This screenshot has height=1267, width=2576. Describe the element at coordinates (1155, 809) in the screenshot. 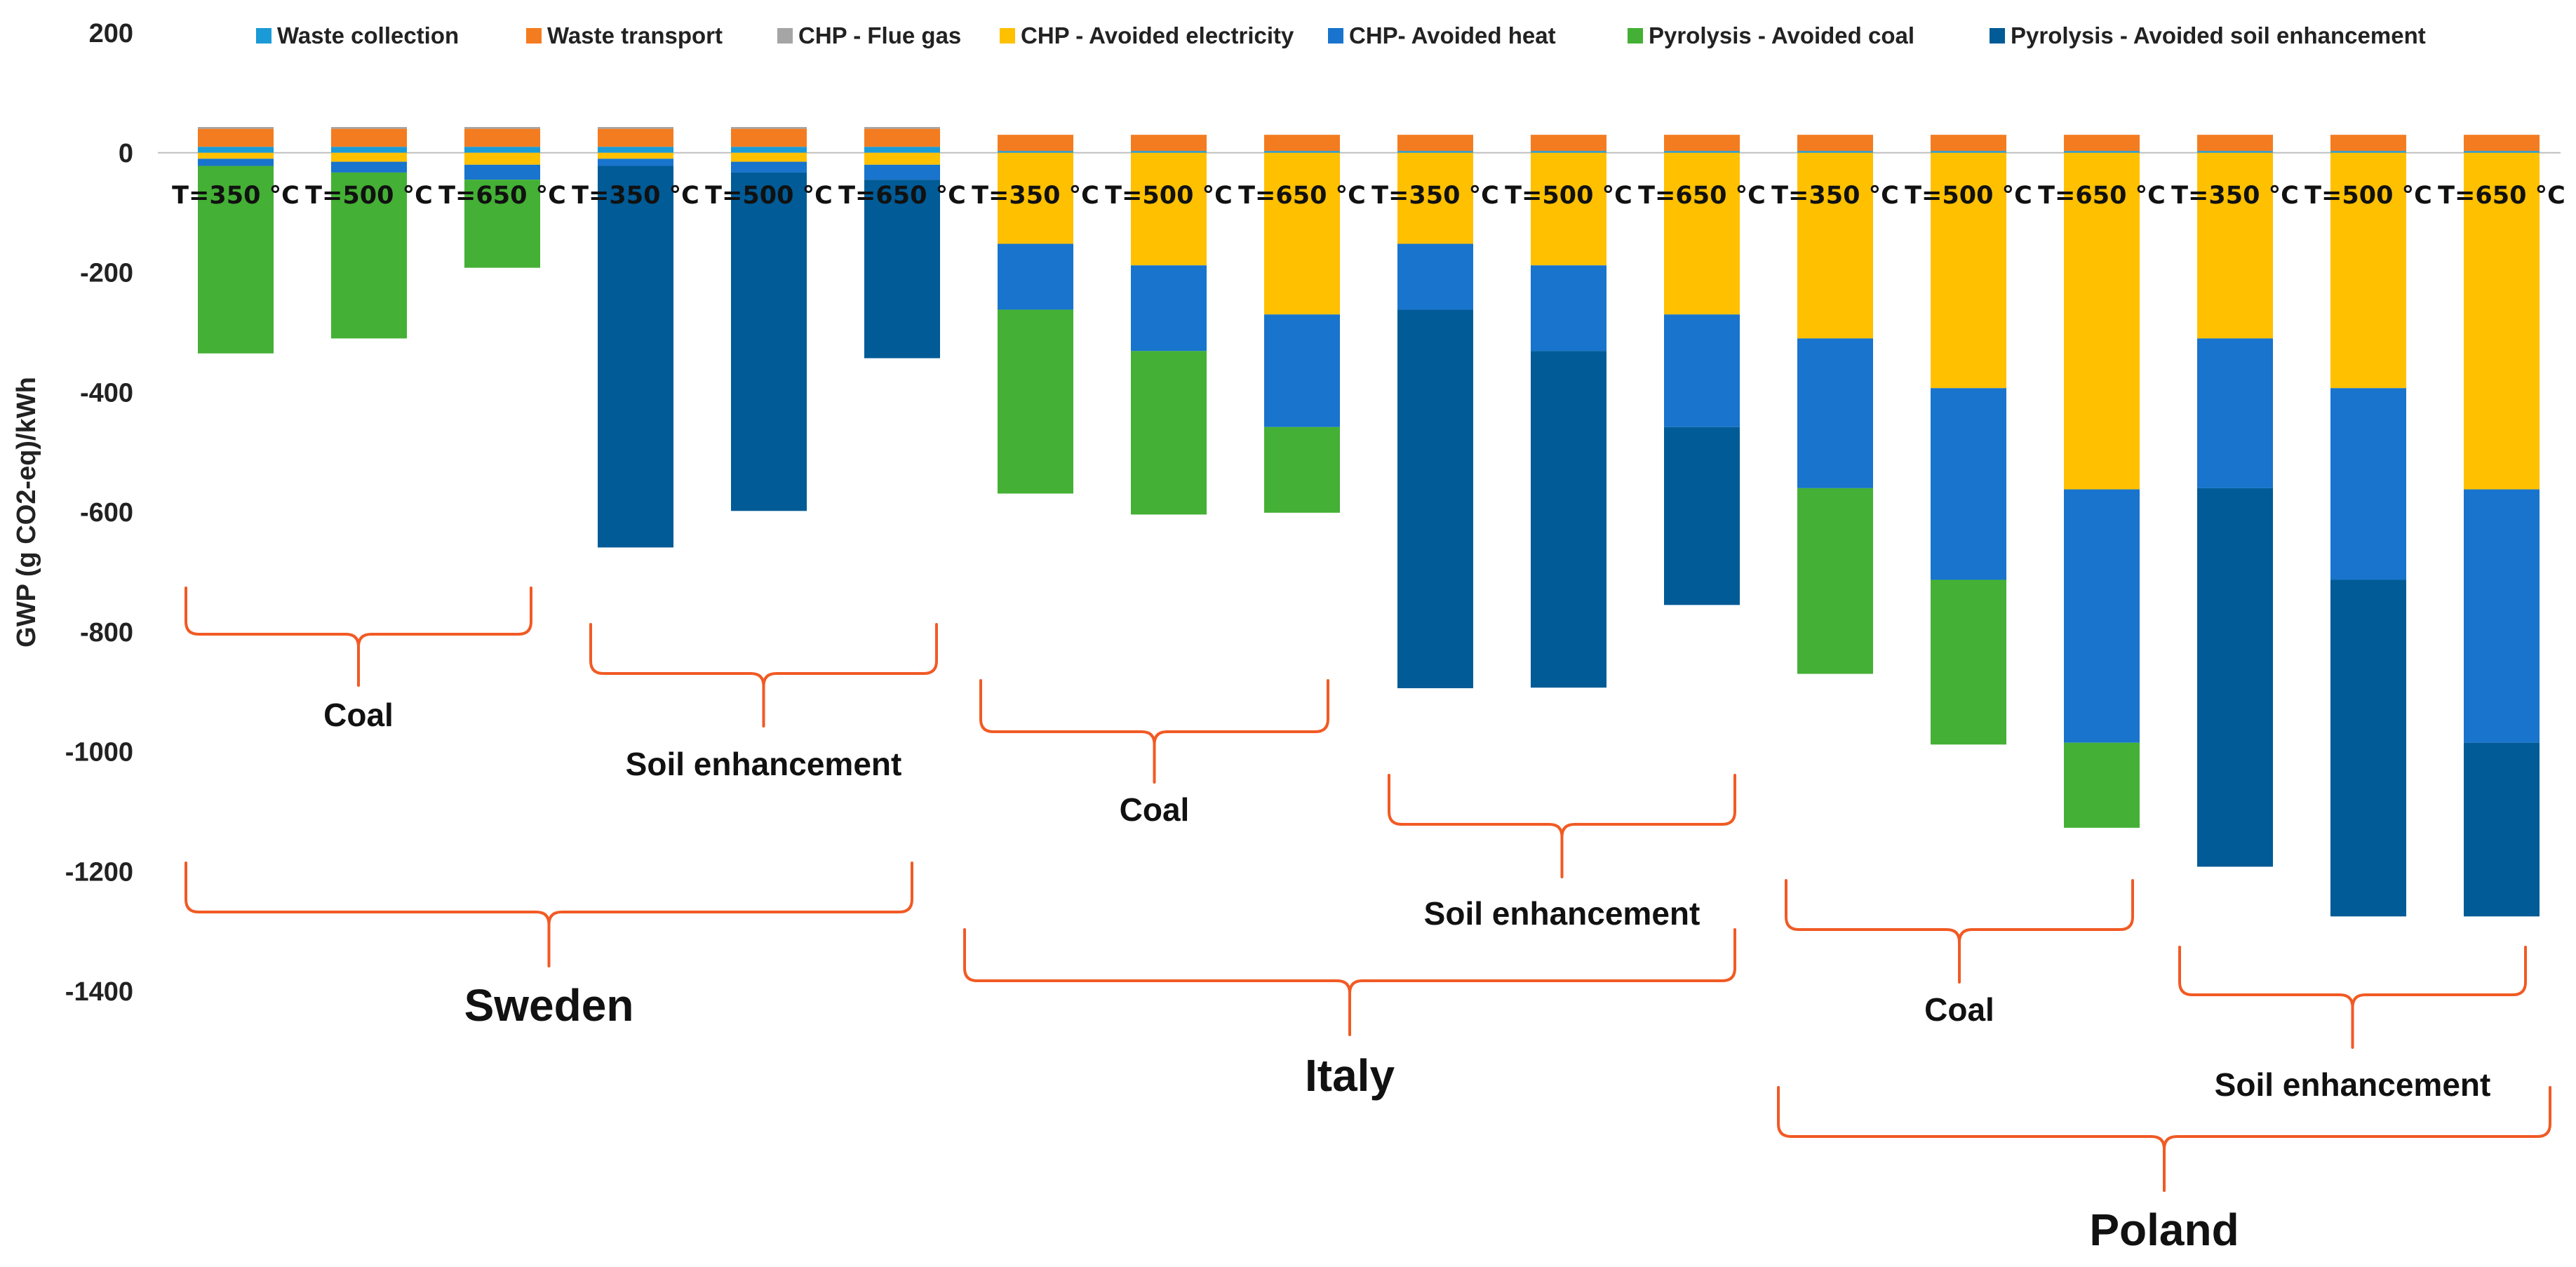

I see `group-label-scenario: Coal` at that location.